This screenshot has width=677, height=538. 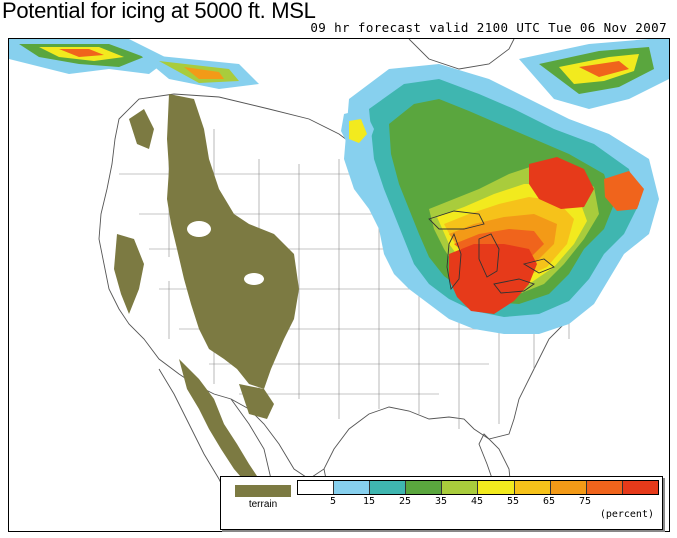 I want to click on percent-scale-labels: 5 15 25 35 45 55 65 75, so click(x=477, y=502).